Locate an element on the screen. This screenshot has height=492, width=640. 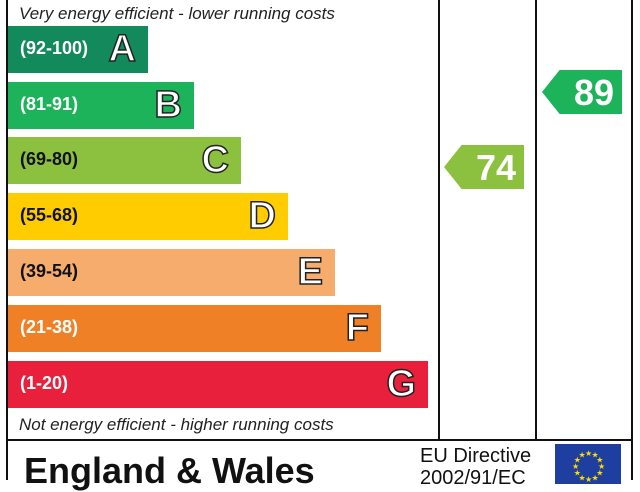
potential-rating-arrow: 89 is located at coordinates (582, 92).